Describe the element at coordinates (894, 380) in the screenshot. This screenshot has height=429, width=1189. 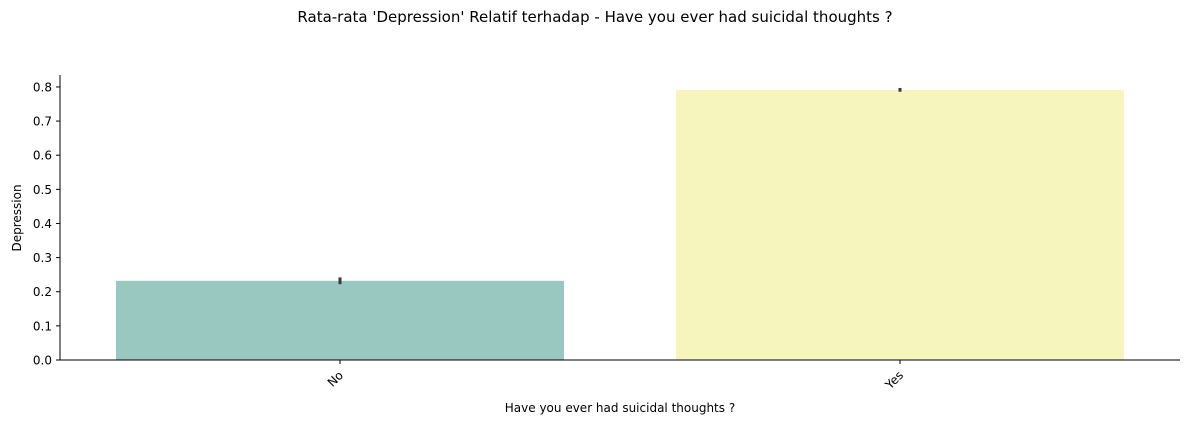
I see `x-tick-label: Yes` at that location.